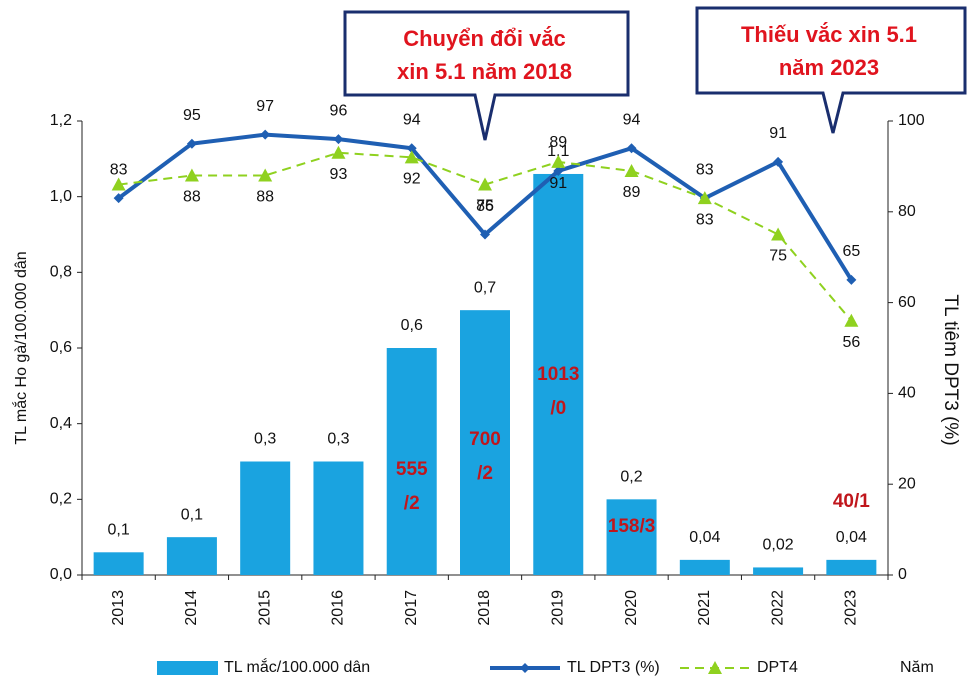  I want to click on y2-axis-title: TL tiêm DPT3 (%), so click(950, 369).